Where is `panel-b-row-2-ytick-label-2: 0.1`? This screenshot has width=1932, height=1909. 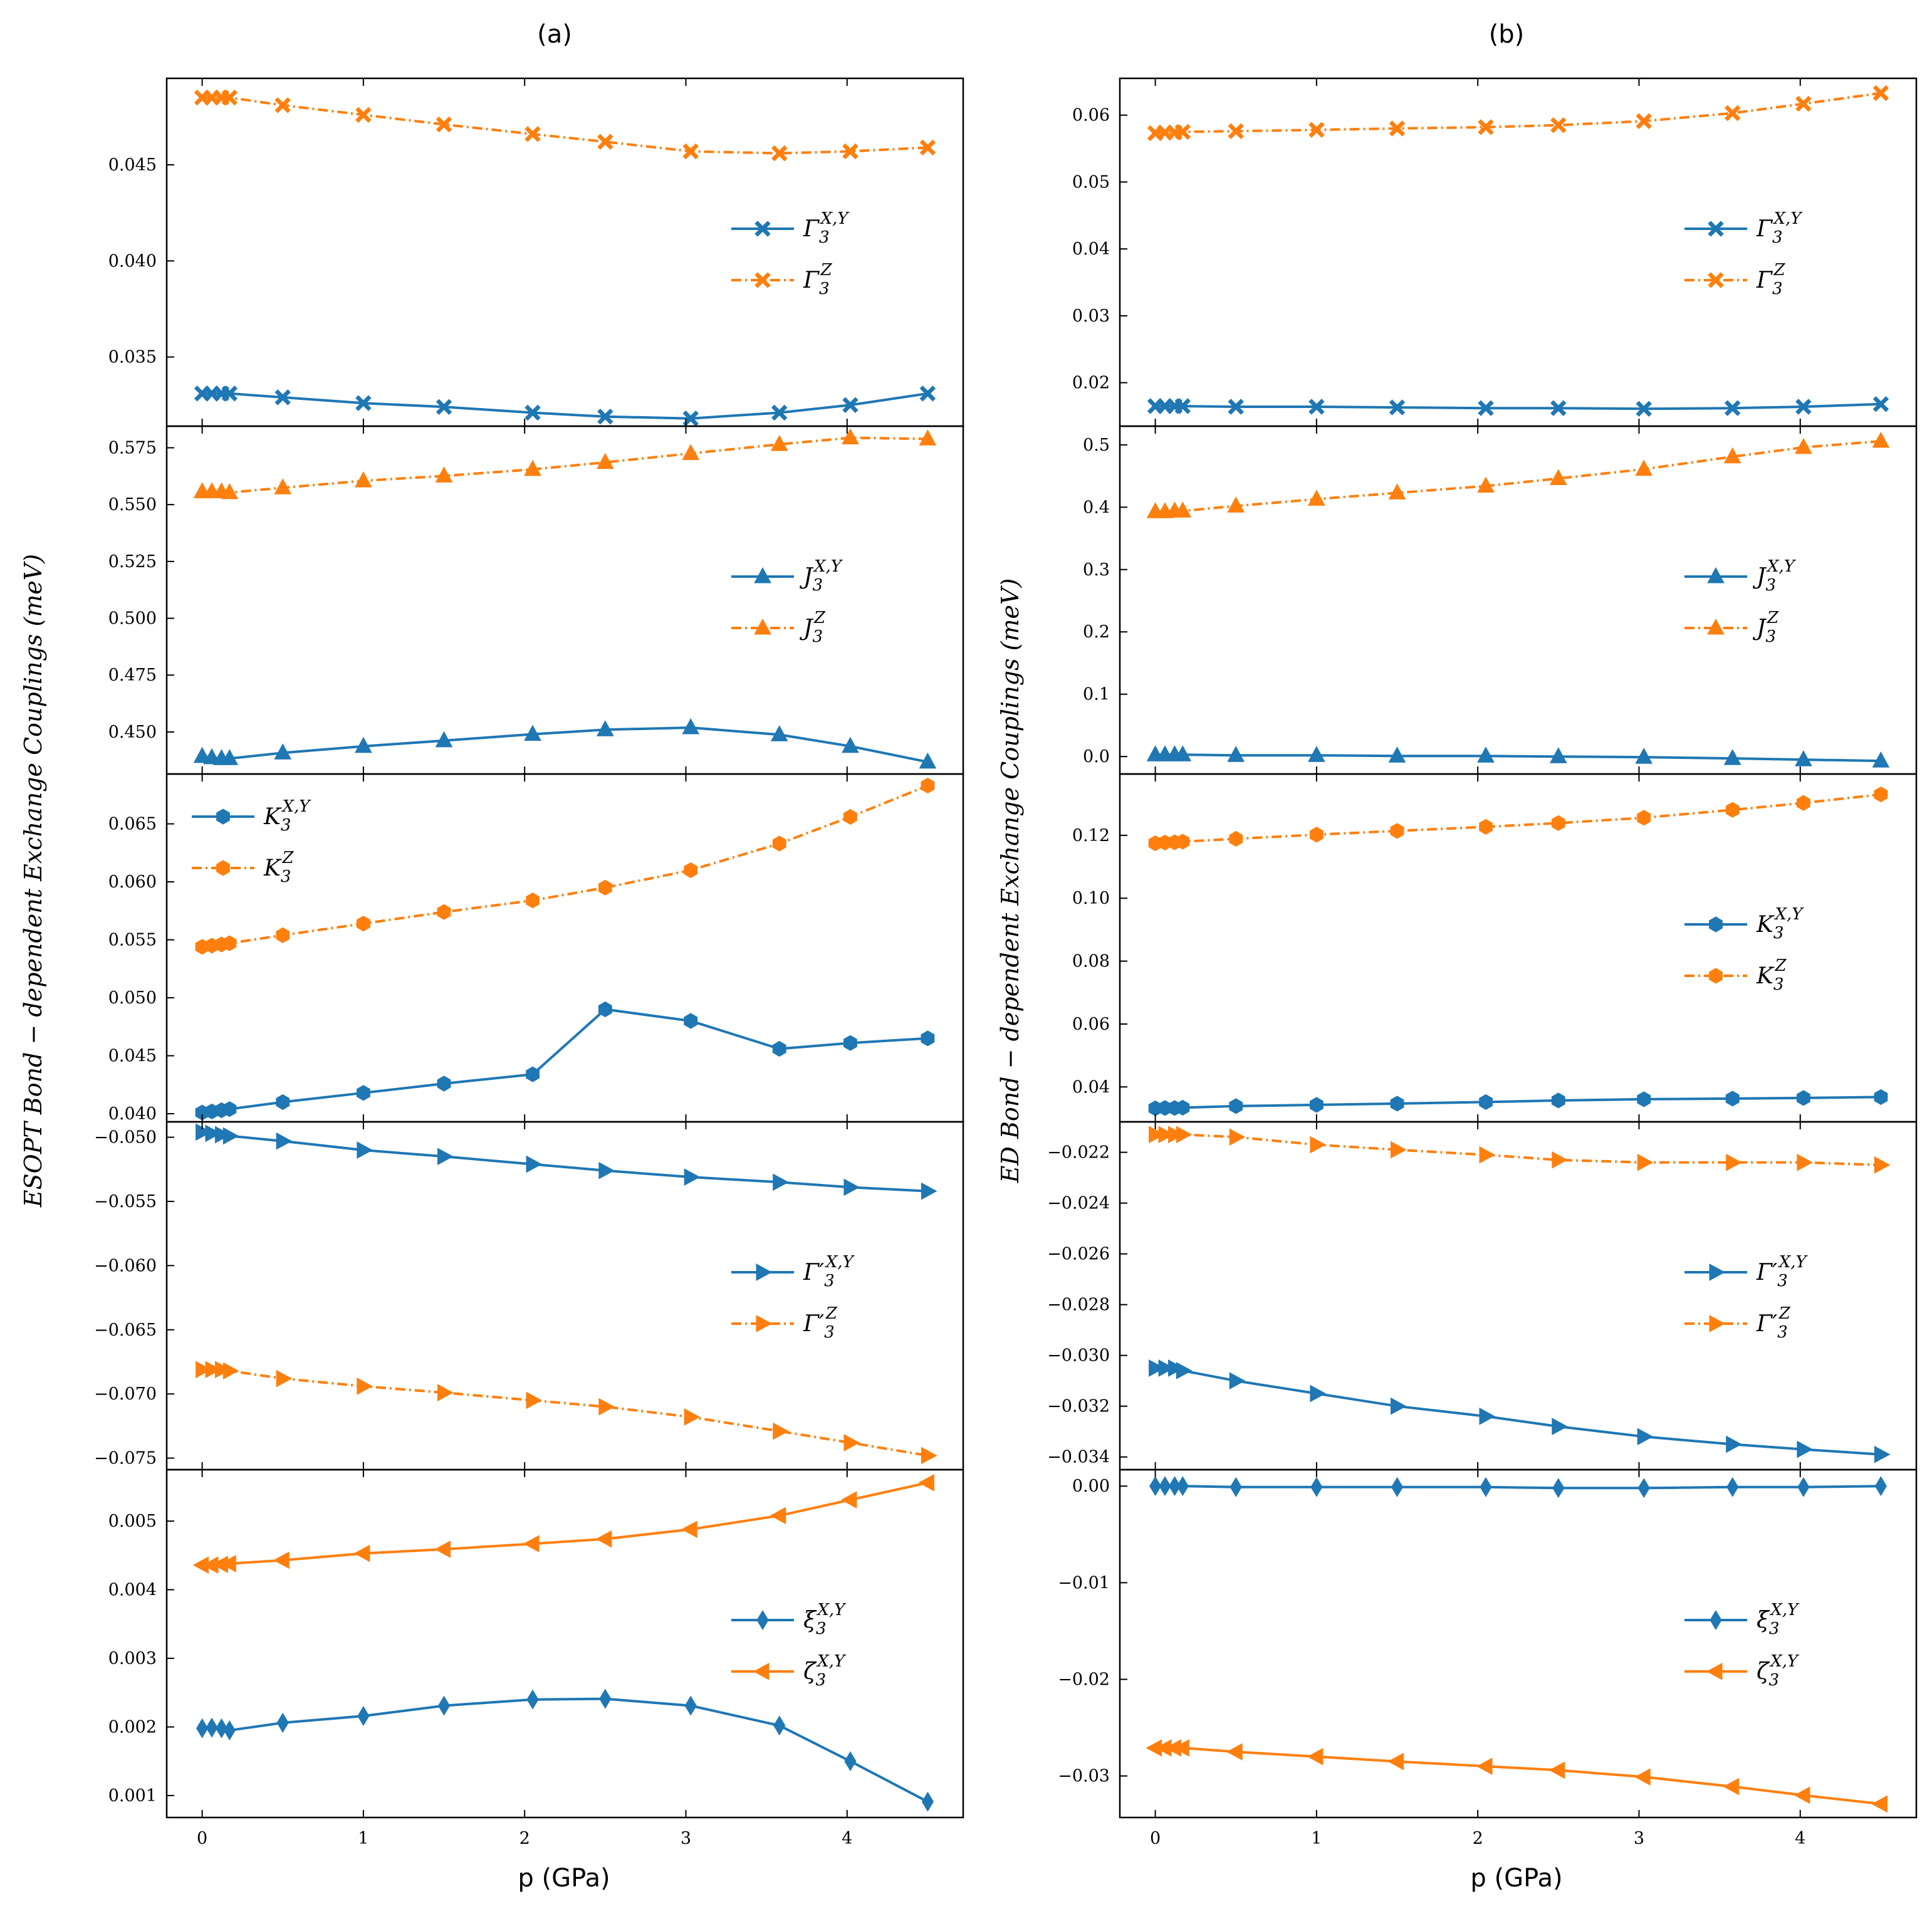
panel-b-row-2-ytick-label-2: 0.1 is located at coordinates (1096, 694).